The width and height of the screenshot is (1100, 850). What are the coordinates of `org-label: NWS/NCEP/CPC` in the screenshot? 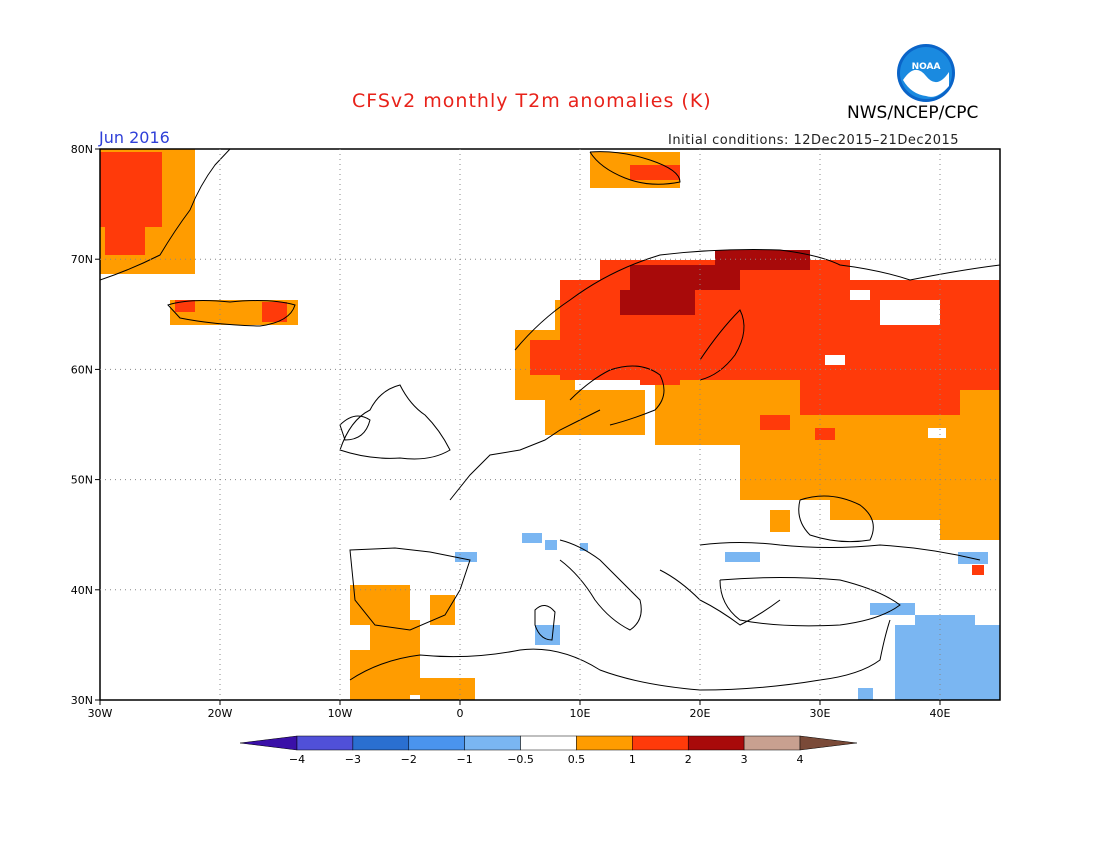 It's located at (913, 113).